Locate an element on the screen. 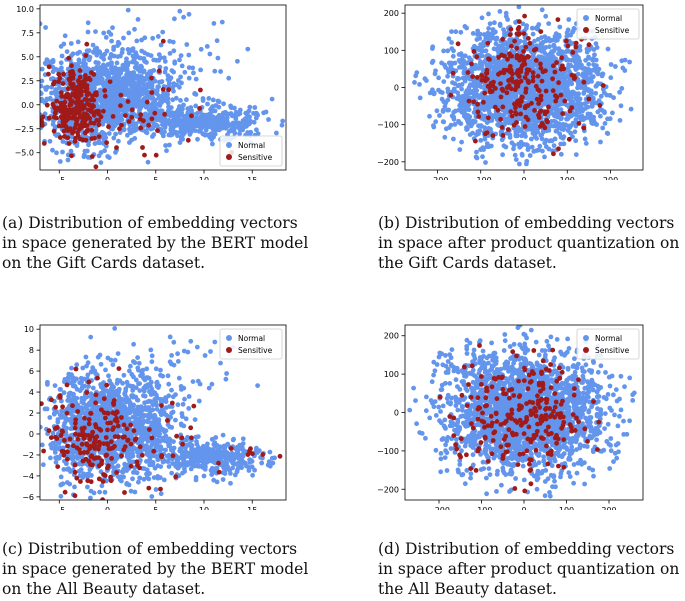 The width and height of the screenshot is (685, 601). caption-b-line-2: in space after product quantization on is located at coordinates (529, 243).